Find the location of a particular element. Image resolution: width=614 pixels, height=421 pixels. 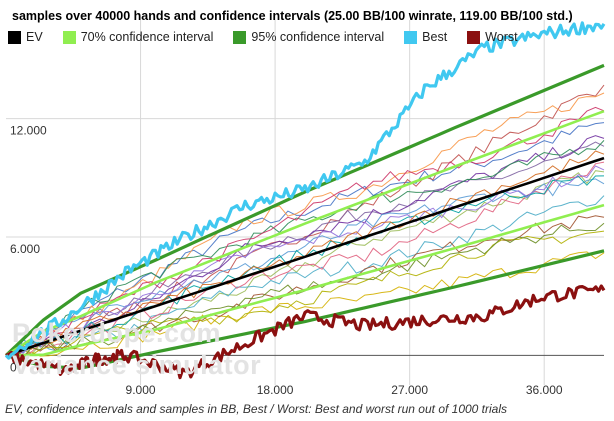

legend-swatch-95-ci is located at coordinates (240, 37).